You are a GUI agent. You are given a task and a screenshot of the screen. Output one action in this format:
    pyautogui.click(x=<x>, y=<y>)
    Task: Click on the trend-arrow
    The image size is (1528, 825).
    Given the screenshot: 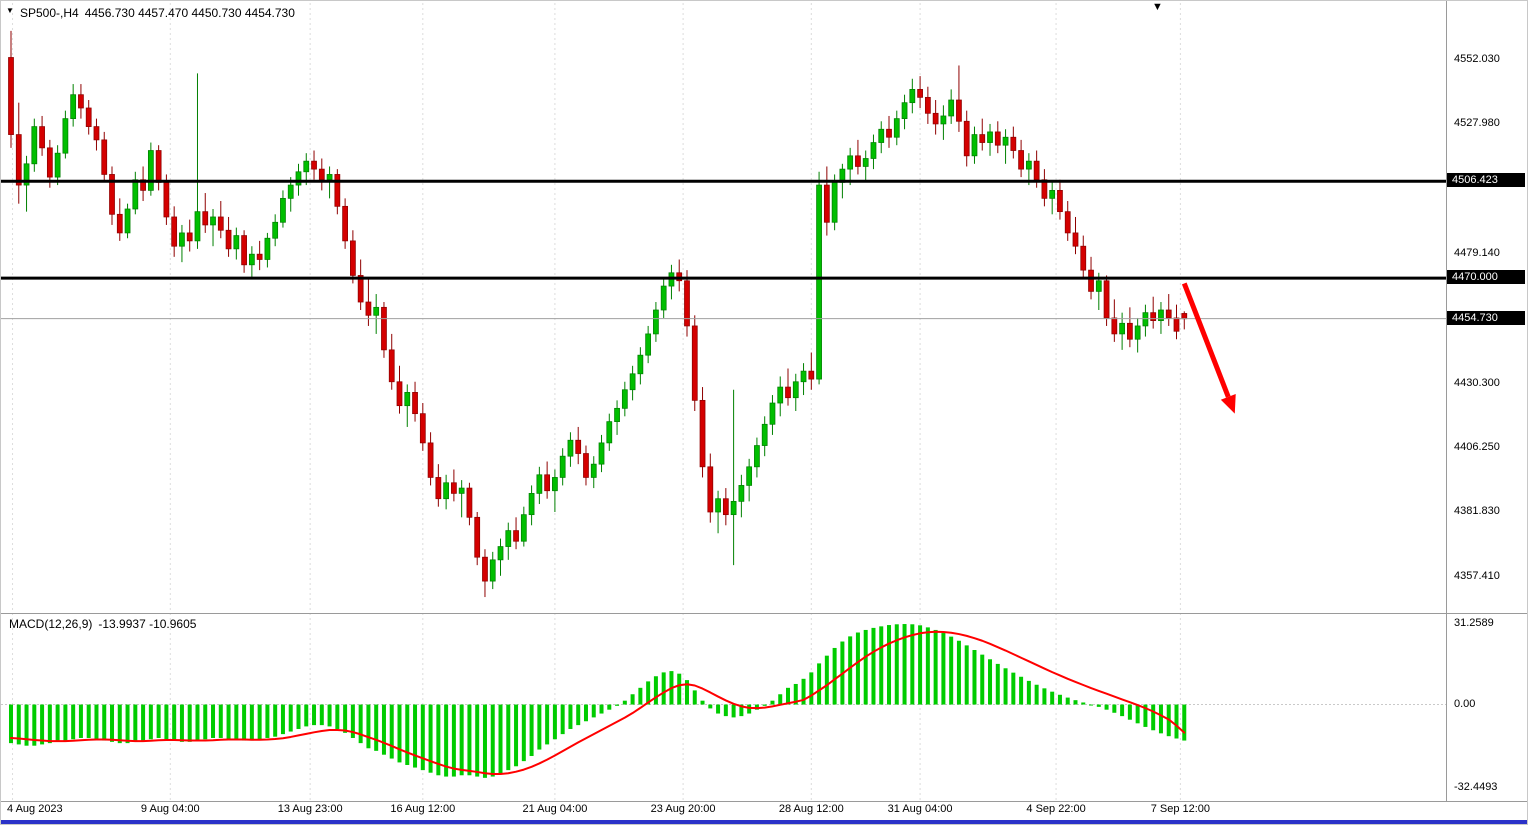 What is the action you would take?
    pyautogui.click(x=1206, y=340)
    